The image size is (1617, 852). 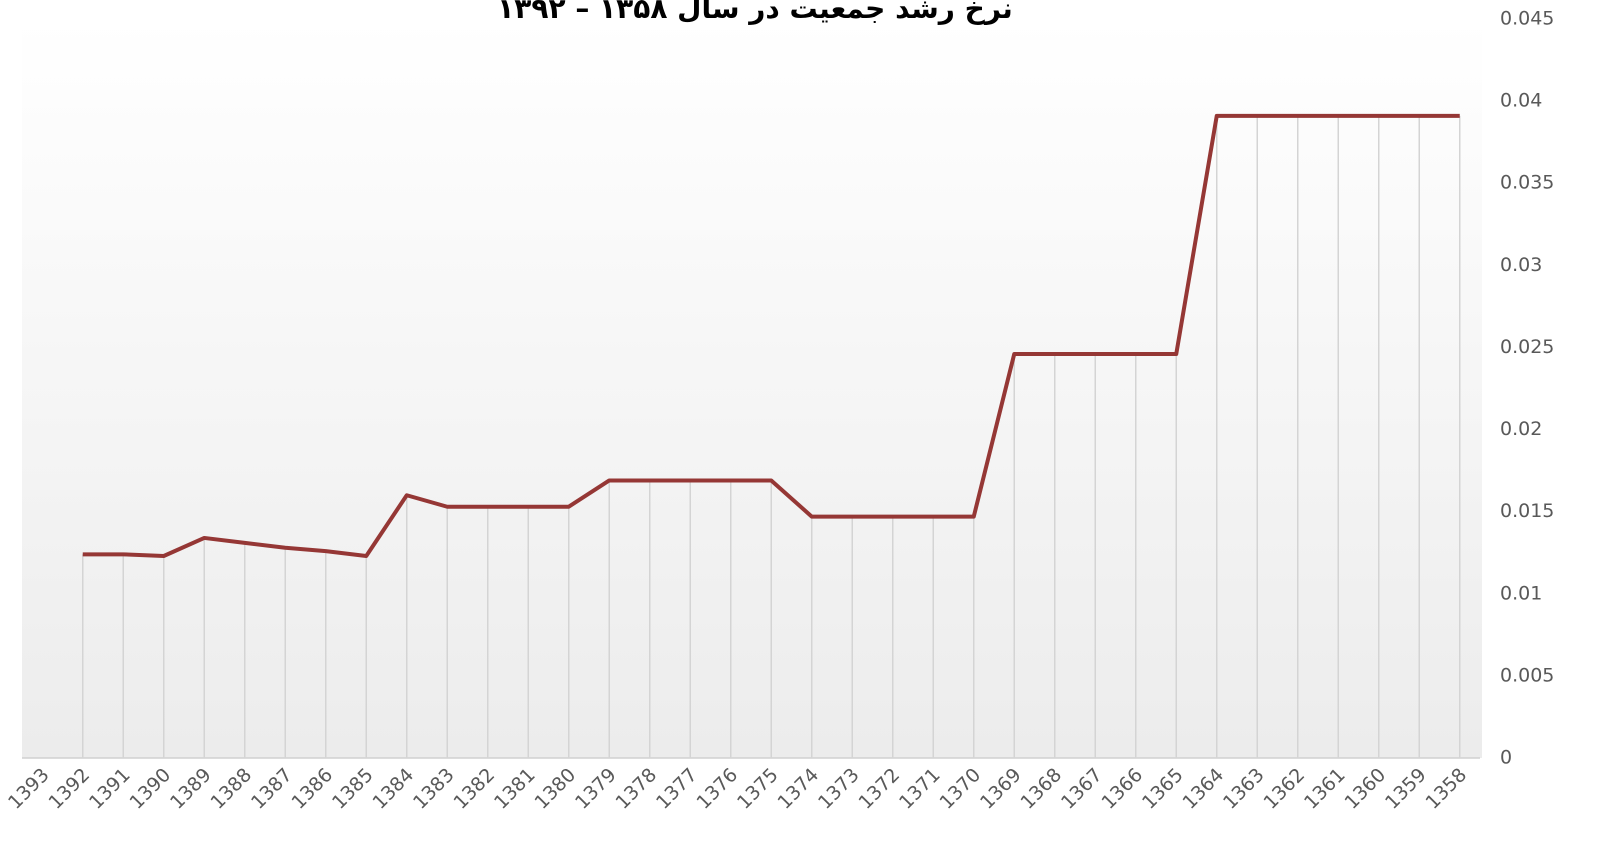 What do you see at coordinates (1527, 19) in the screenshot?
I see `y-tick-label: 0.045` at bounding box center [1527, 19].